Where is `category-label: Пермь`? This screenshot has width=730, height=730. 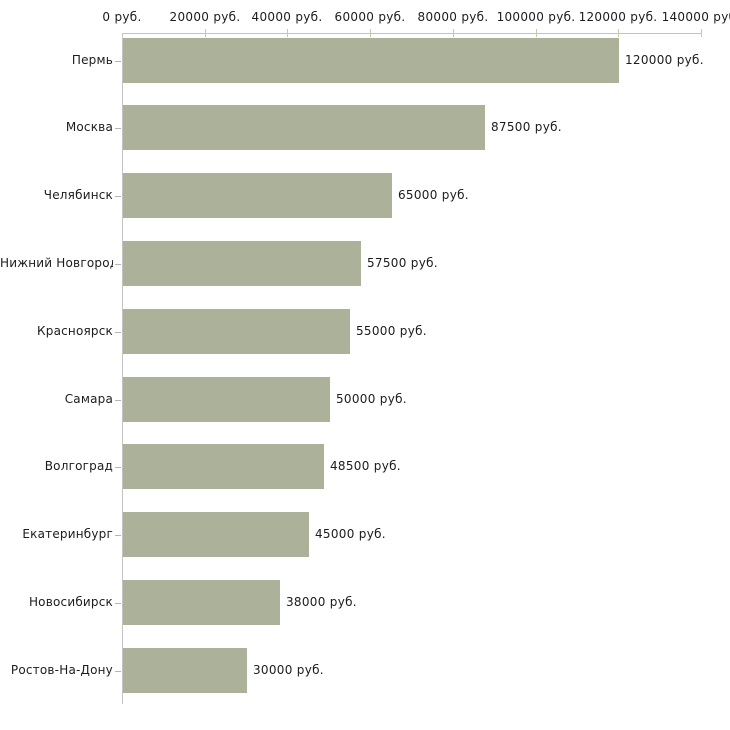
category-label: Пермь is located at coordinates (92, 60).